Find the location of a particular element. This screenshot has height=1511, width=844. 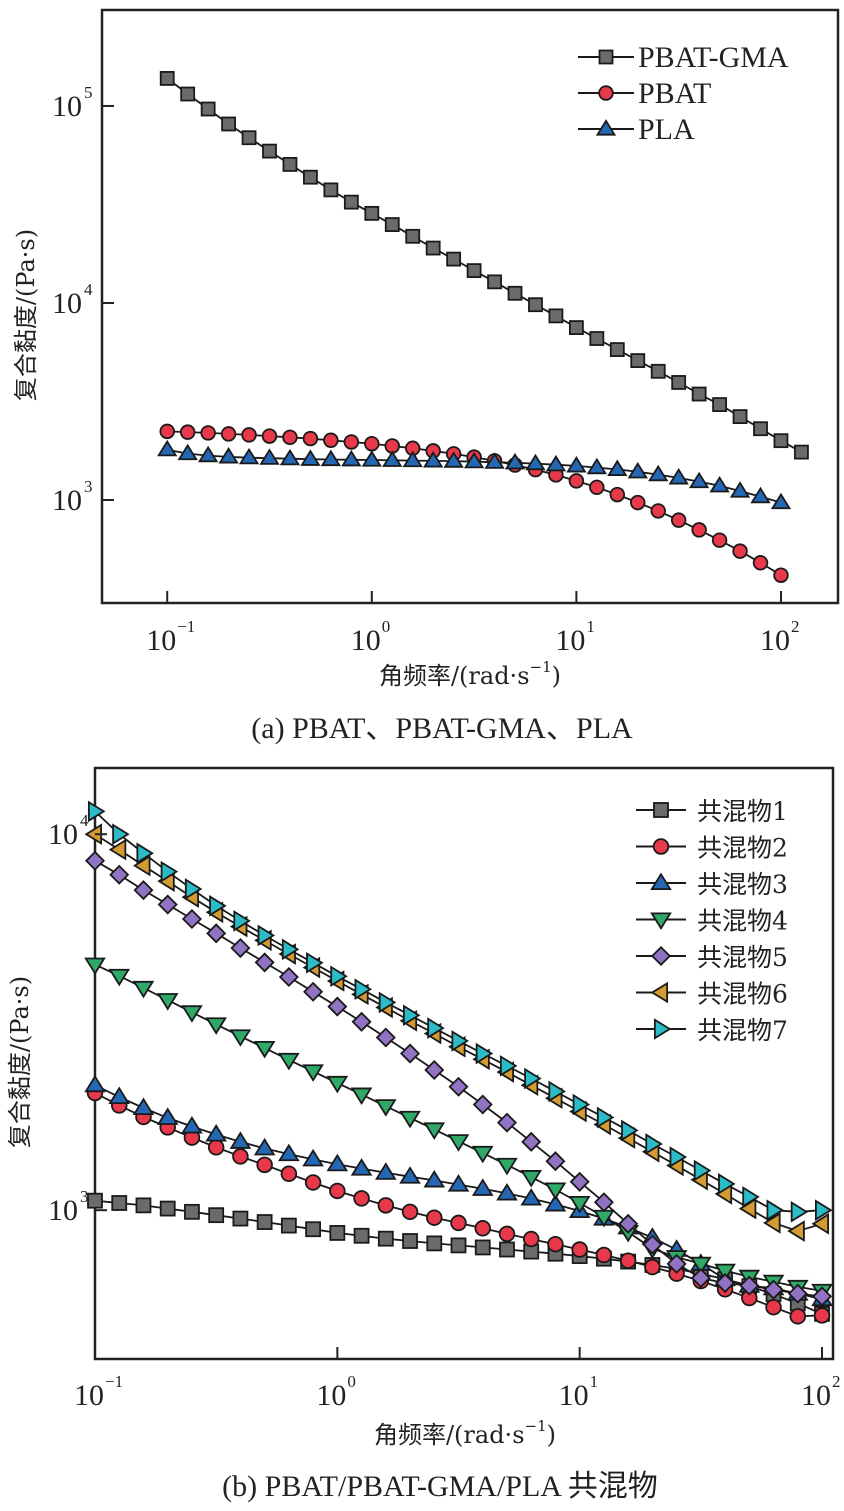

chart-a-x-axis-title: 角频率/(rad·s−1) is located at coordinates (470, 674).